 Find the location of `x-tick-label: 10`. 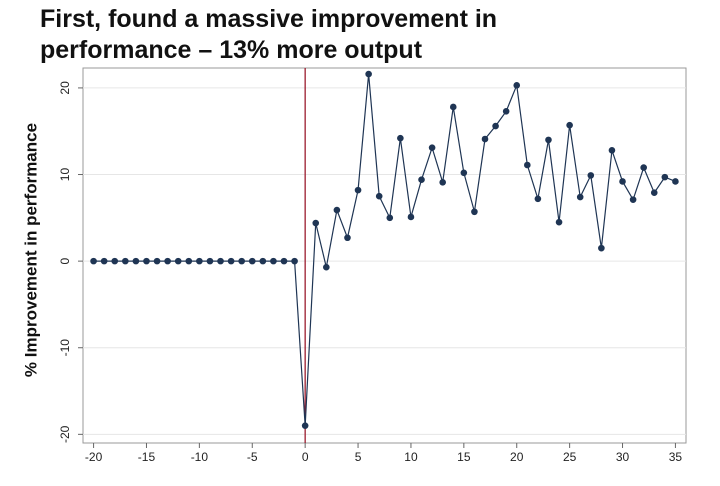

x-tick-label: 10 is located at coordinates (411, 457).